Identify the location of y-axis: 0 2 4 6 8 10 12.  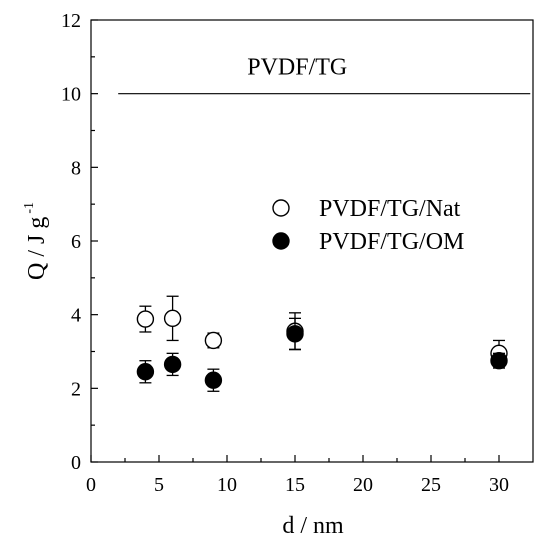
(79, 242).